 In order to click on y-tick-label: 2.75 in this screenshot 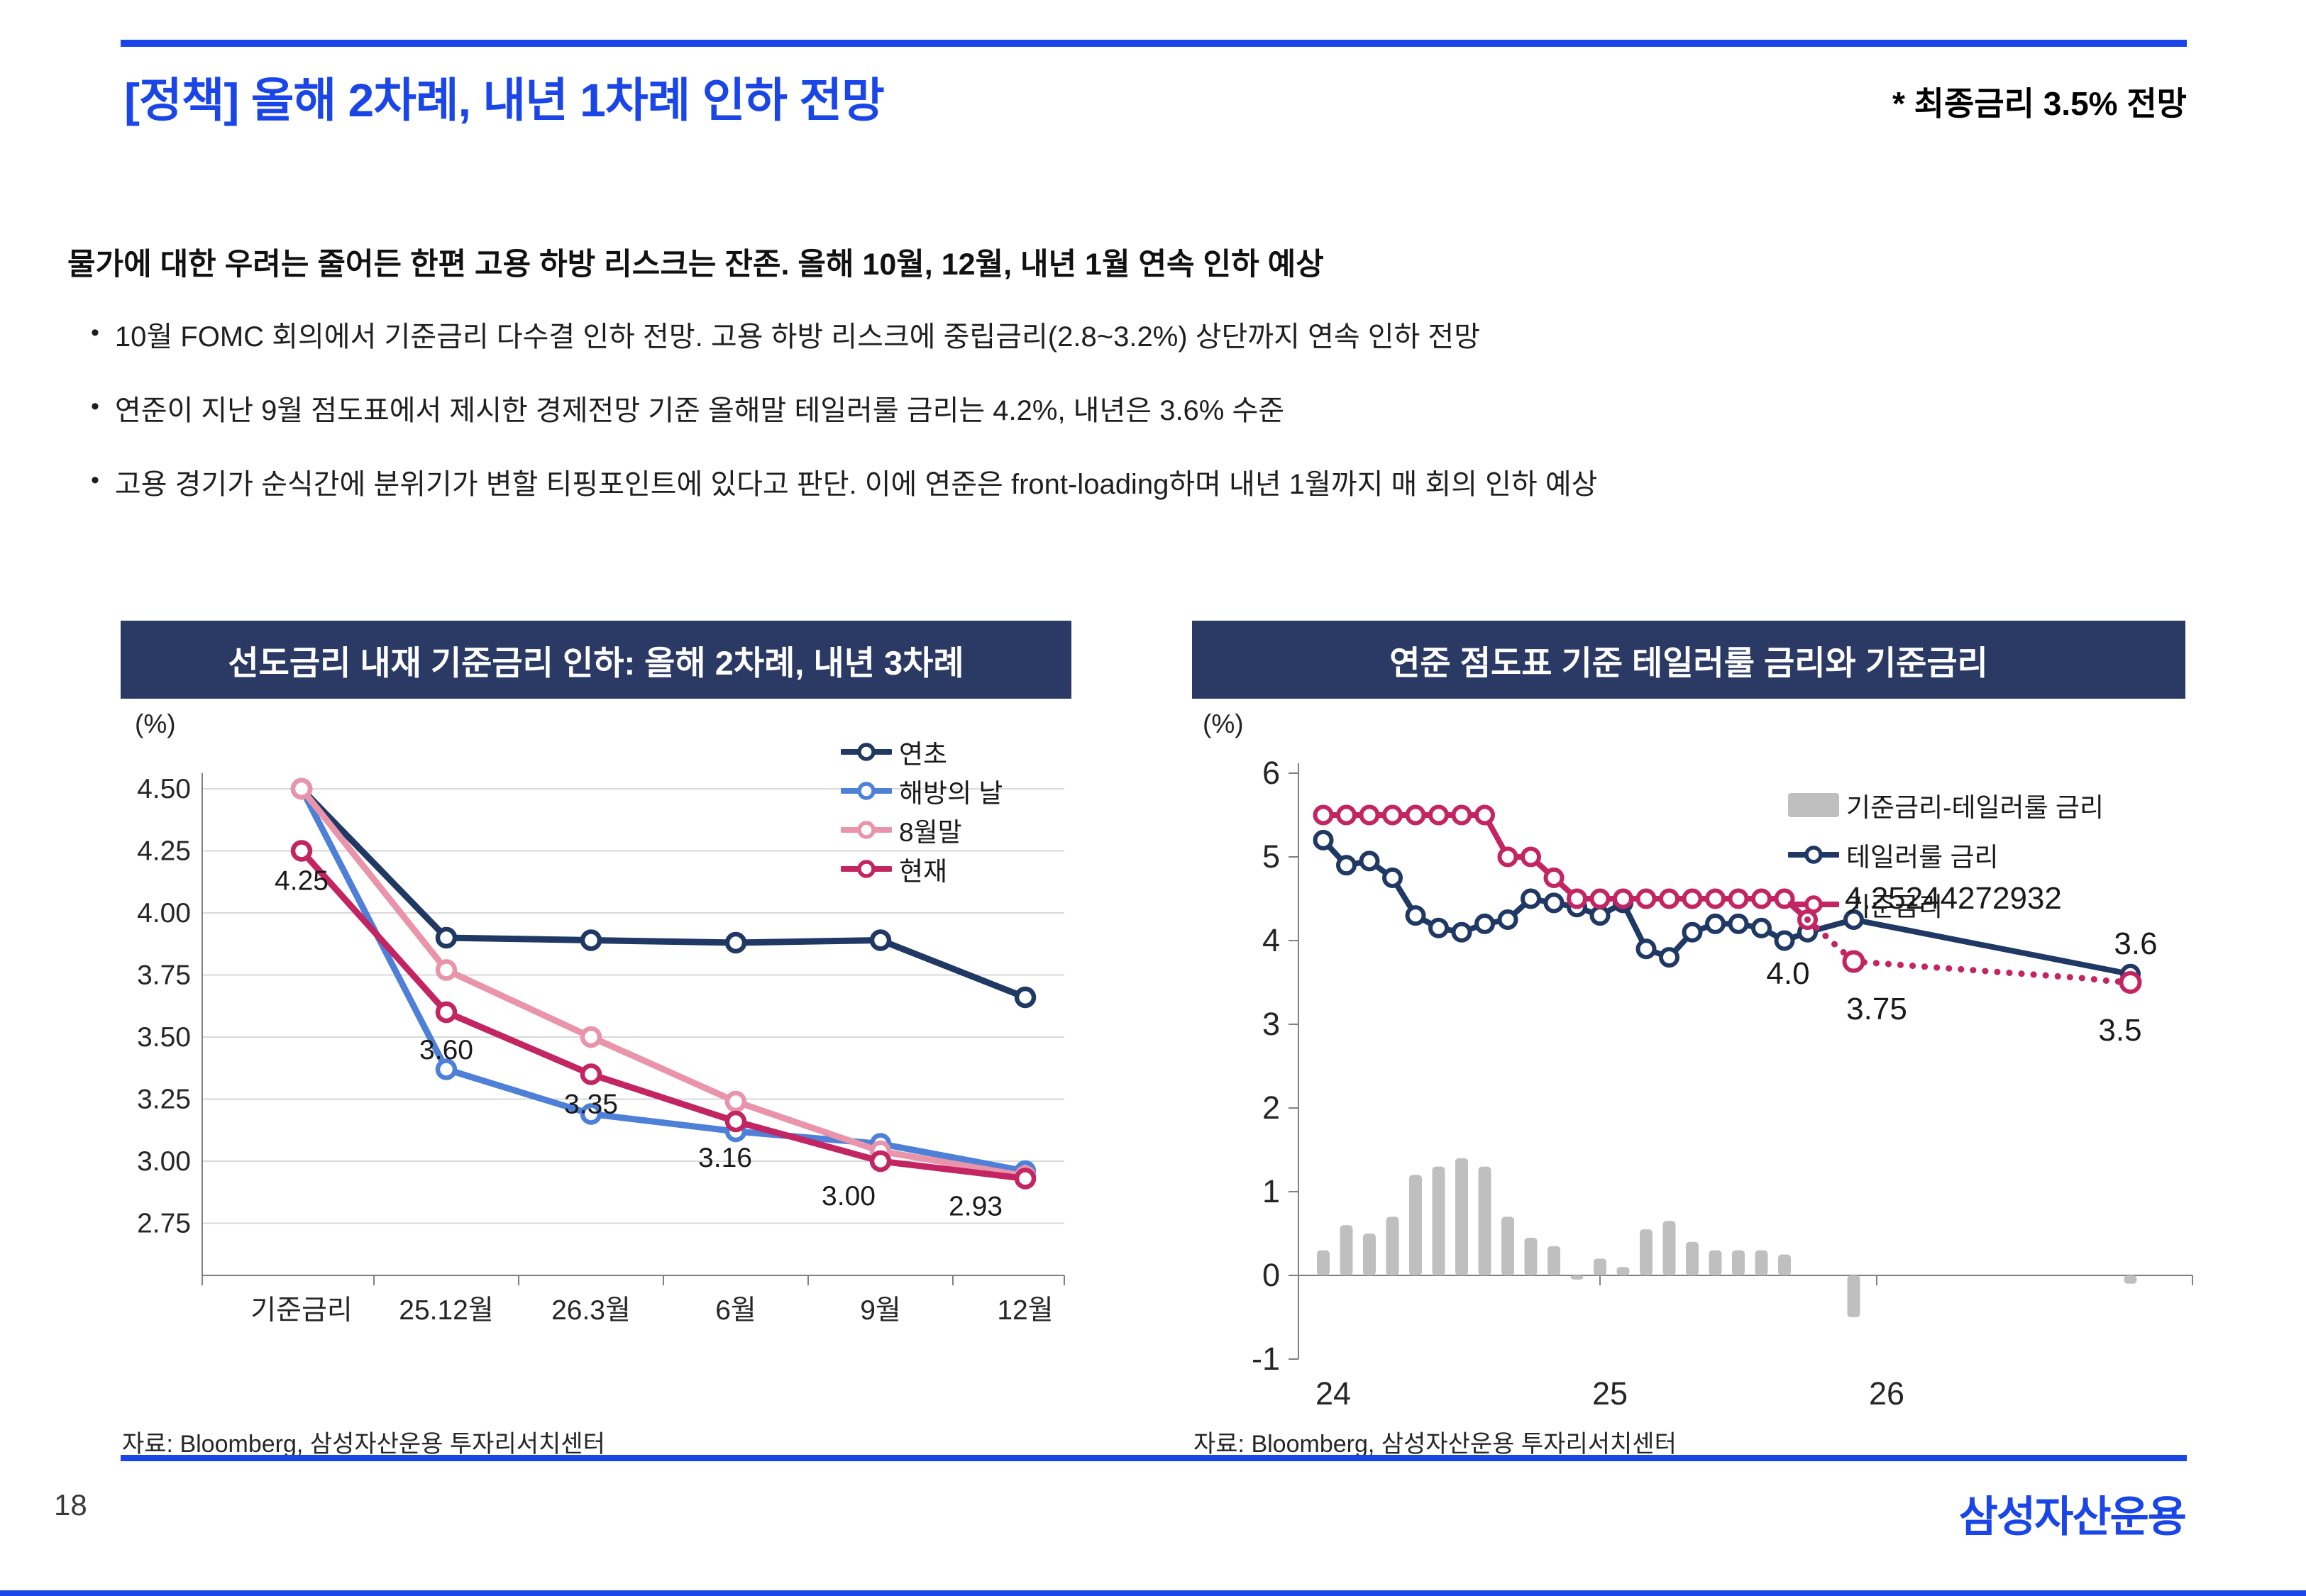, I will do `click(164, 1224)`.